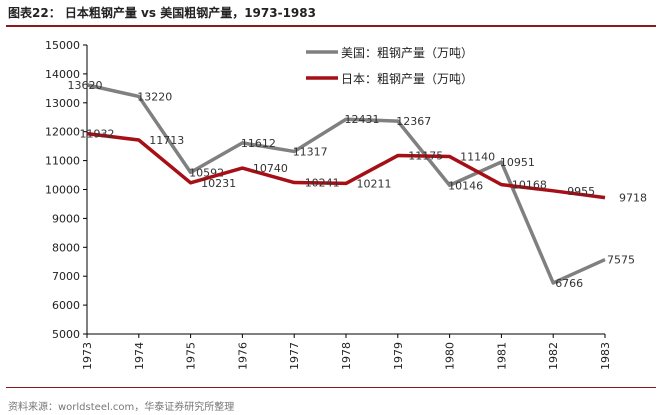 Image resolution: width=660 pixels, height=415 pixels. What do you see at coordinates (605, 356) in the screenshot?
I see `x-tick-label: 1983` at bounding box center [605, 356].